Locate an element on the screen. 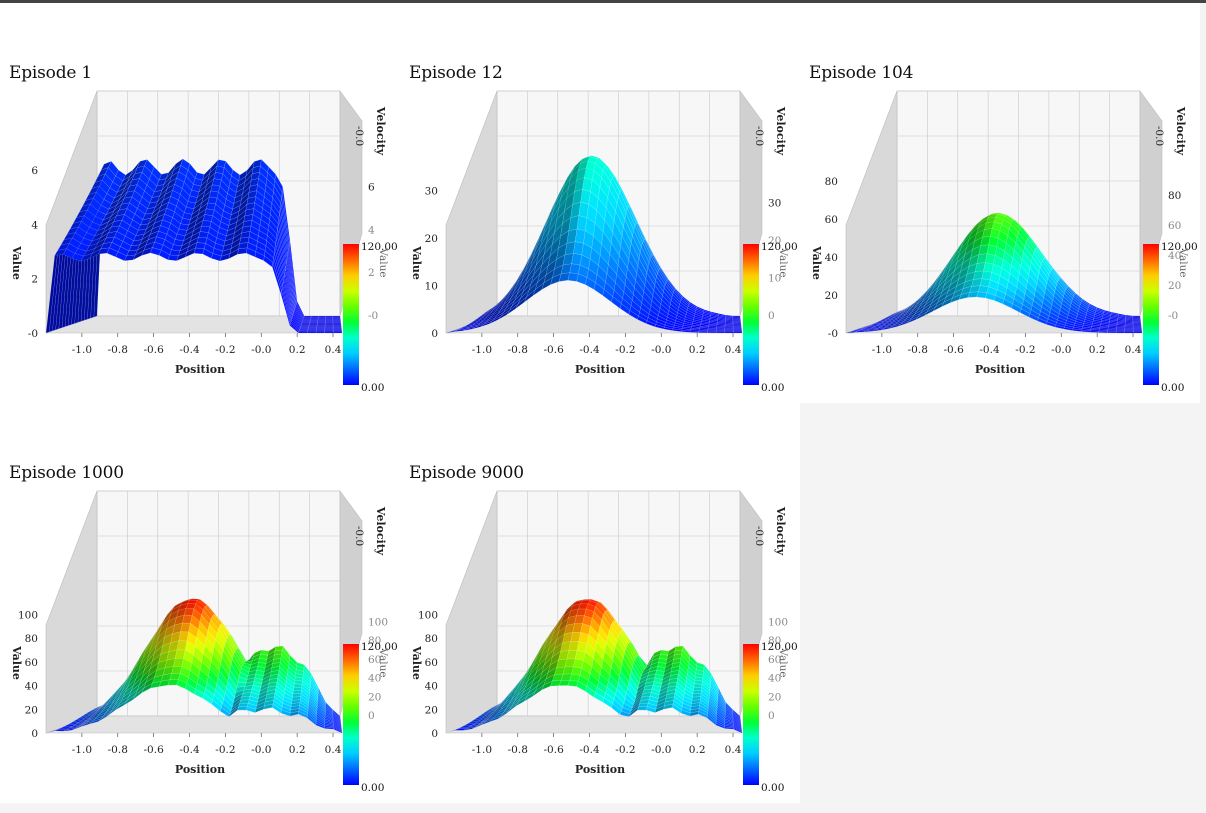 This screenshot has width=1206, height=813. x-axis-label: Position is located at coordinates (600, 369).